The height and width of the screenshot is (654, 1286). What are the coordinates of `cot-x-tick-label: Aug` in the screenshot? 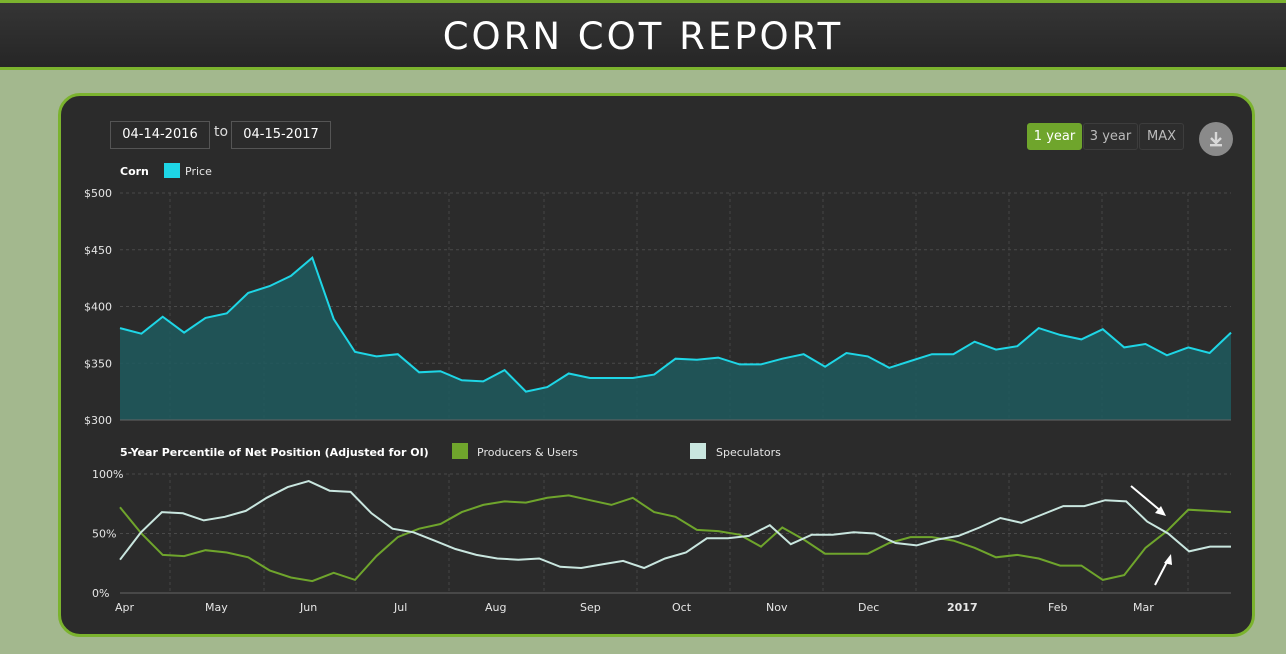 It's located at (495, 607).